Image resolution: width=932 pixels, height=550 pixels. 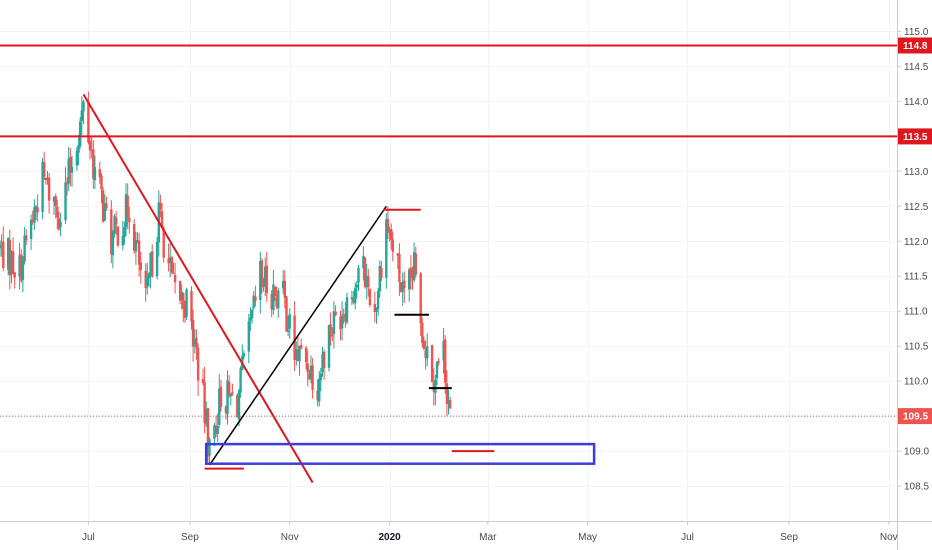 What do you see at coordinates (916, 102) in the screenshot?
I see `y-tick-label: 114.0` at bounding box center [916, 102].